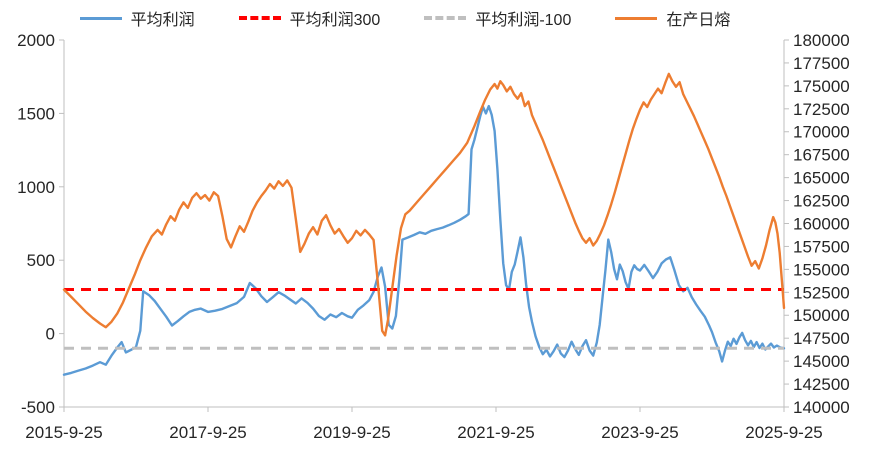 The width and height of the screenshot is (884, 457). What do you see at coordinates (821, 40) in the screenshot?
I see `right-axis-tick-label: 180000` at bounding box center [821, 40].